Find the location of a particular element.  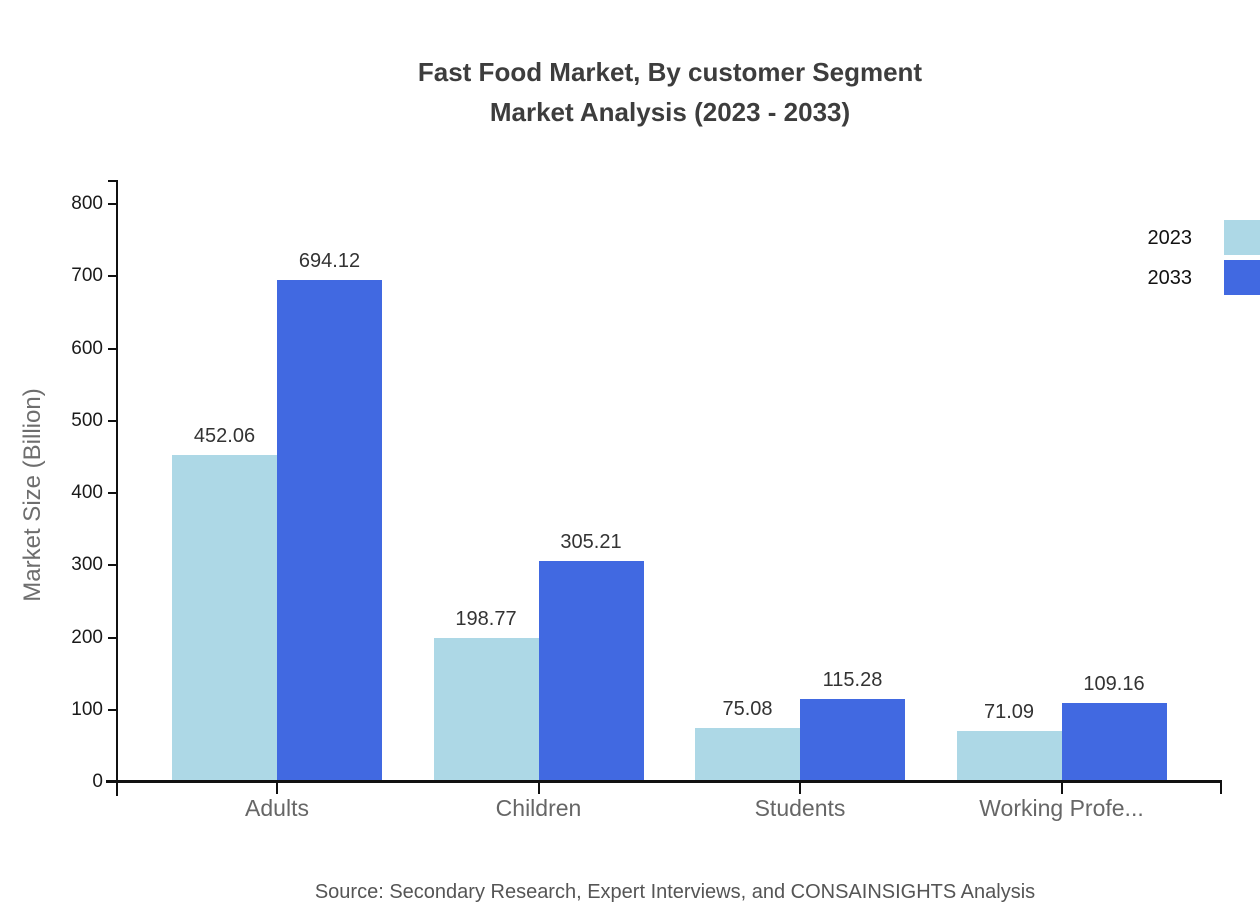

x-category-label-children: Children is located at coordinates (538, 808).